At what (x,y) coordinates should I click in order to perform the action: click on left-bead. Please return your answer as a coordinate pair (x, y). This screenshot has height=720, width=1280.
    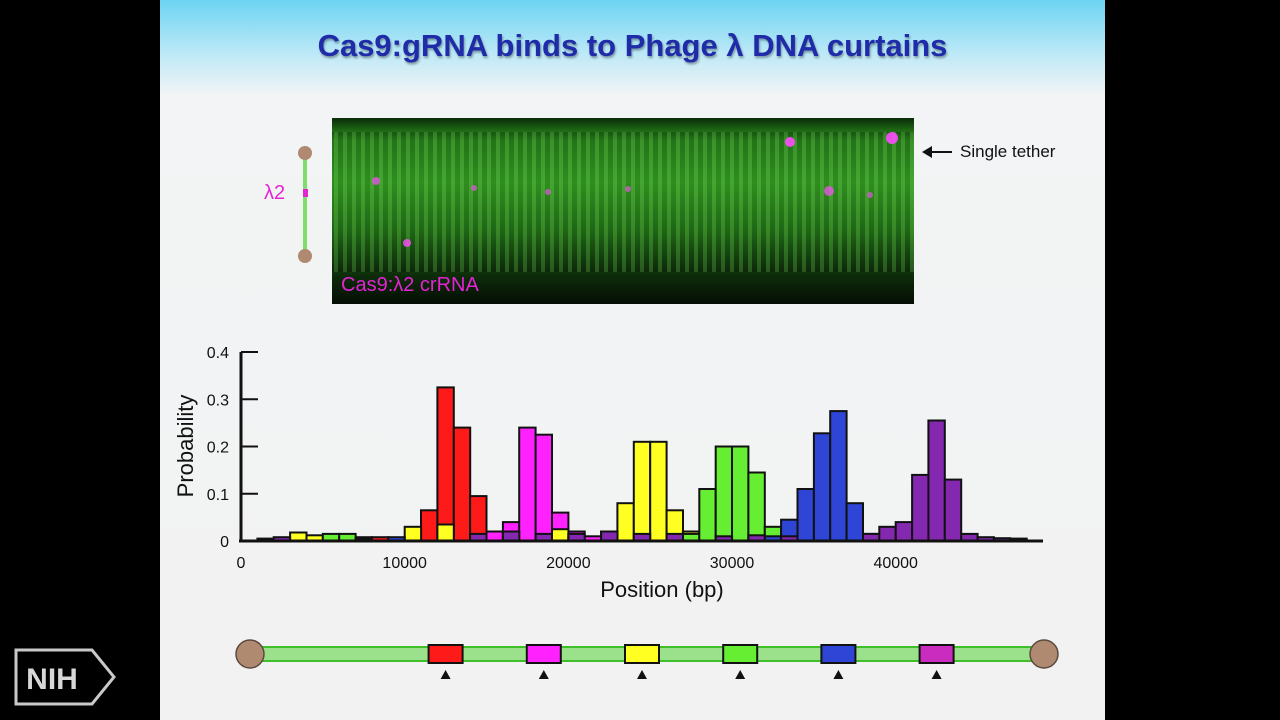
    Looking at the image, I should click on (250, 654).